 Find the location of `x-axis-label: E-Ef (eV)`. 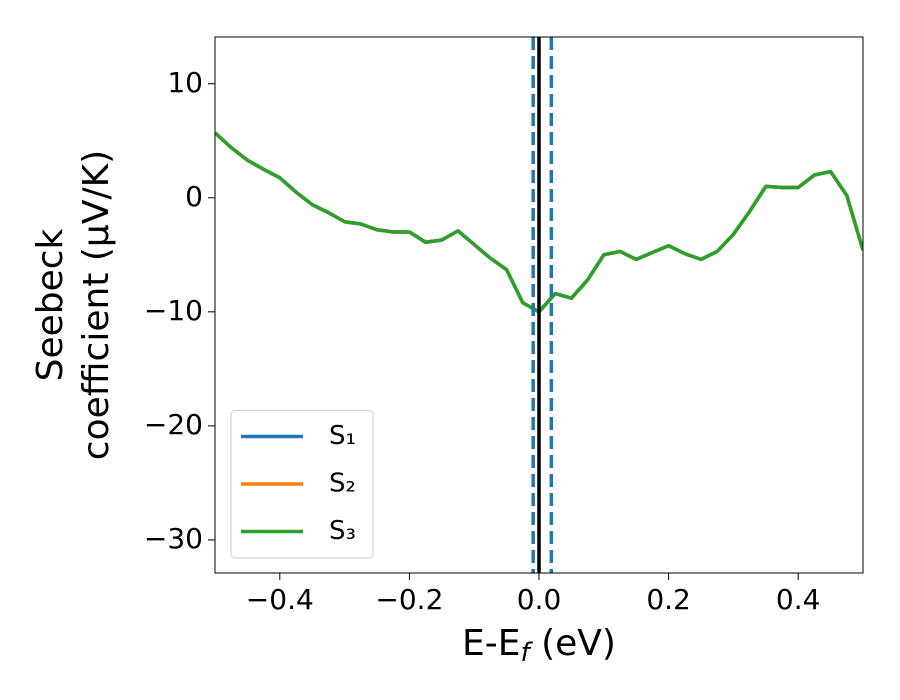

x-axis-label: E-Ef (eV) is located at coordinates (539, 645).